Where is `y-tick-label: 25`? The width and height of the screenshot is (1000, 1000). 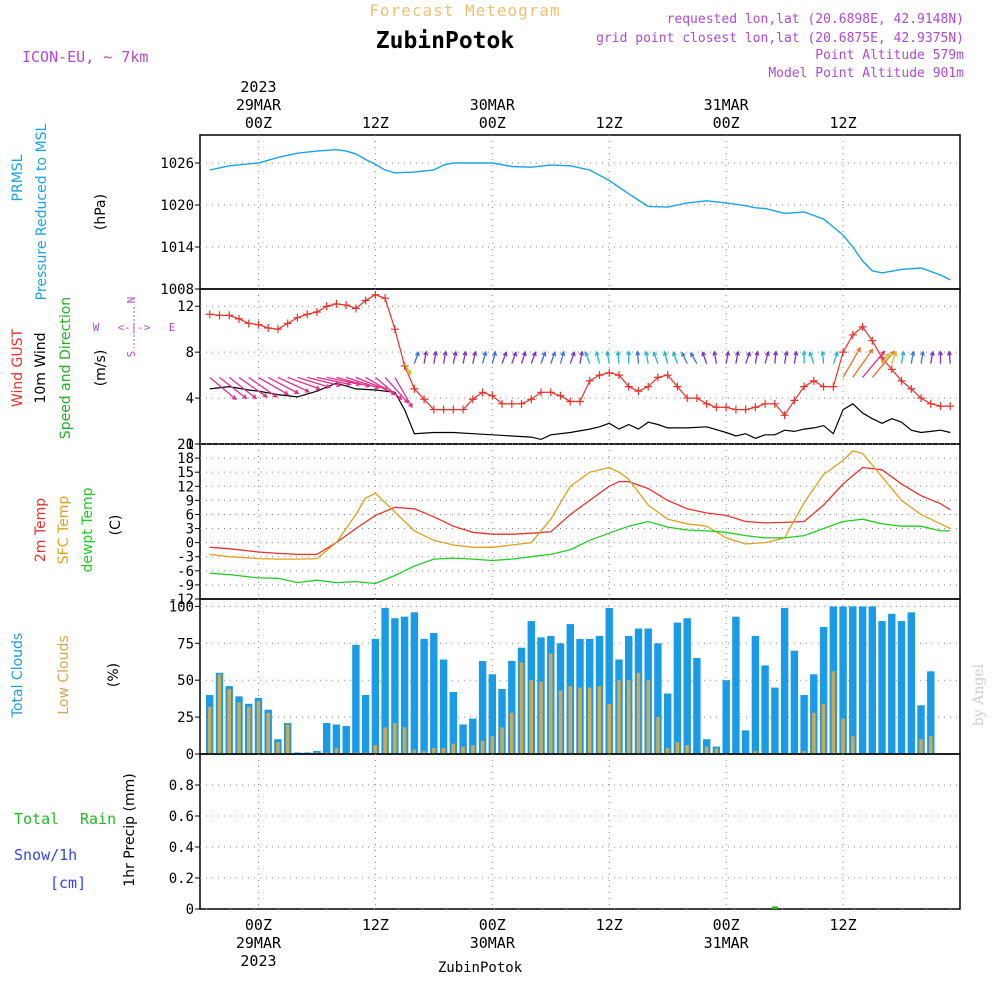
y-tick-label: 25 is located at coordinates (185, 718).